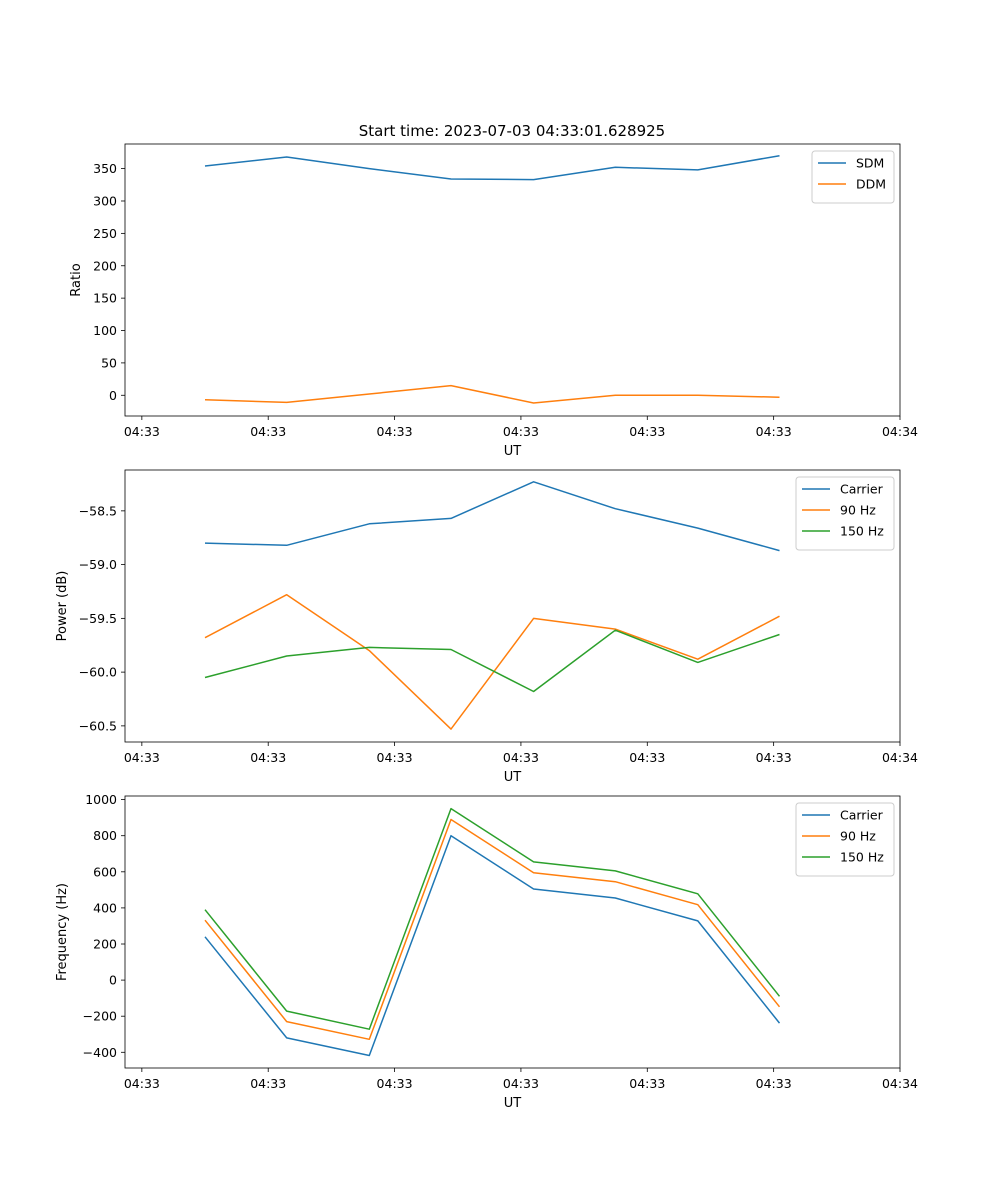 Image resolution: width=1000 pixels, height=1200 pixels. Describe the element at coordinates (105, 871) in the screenshot. I see `y-tick-label: 600` at that location.